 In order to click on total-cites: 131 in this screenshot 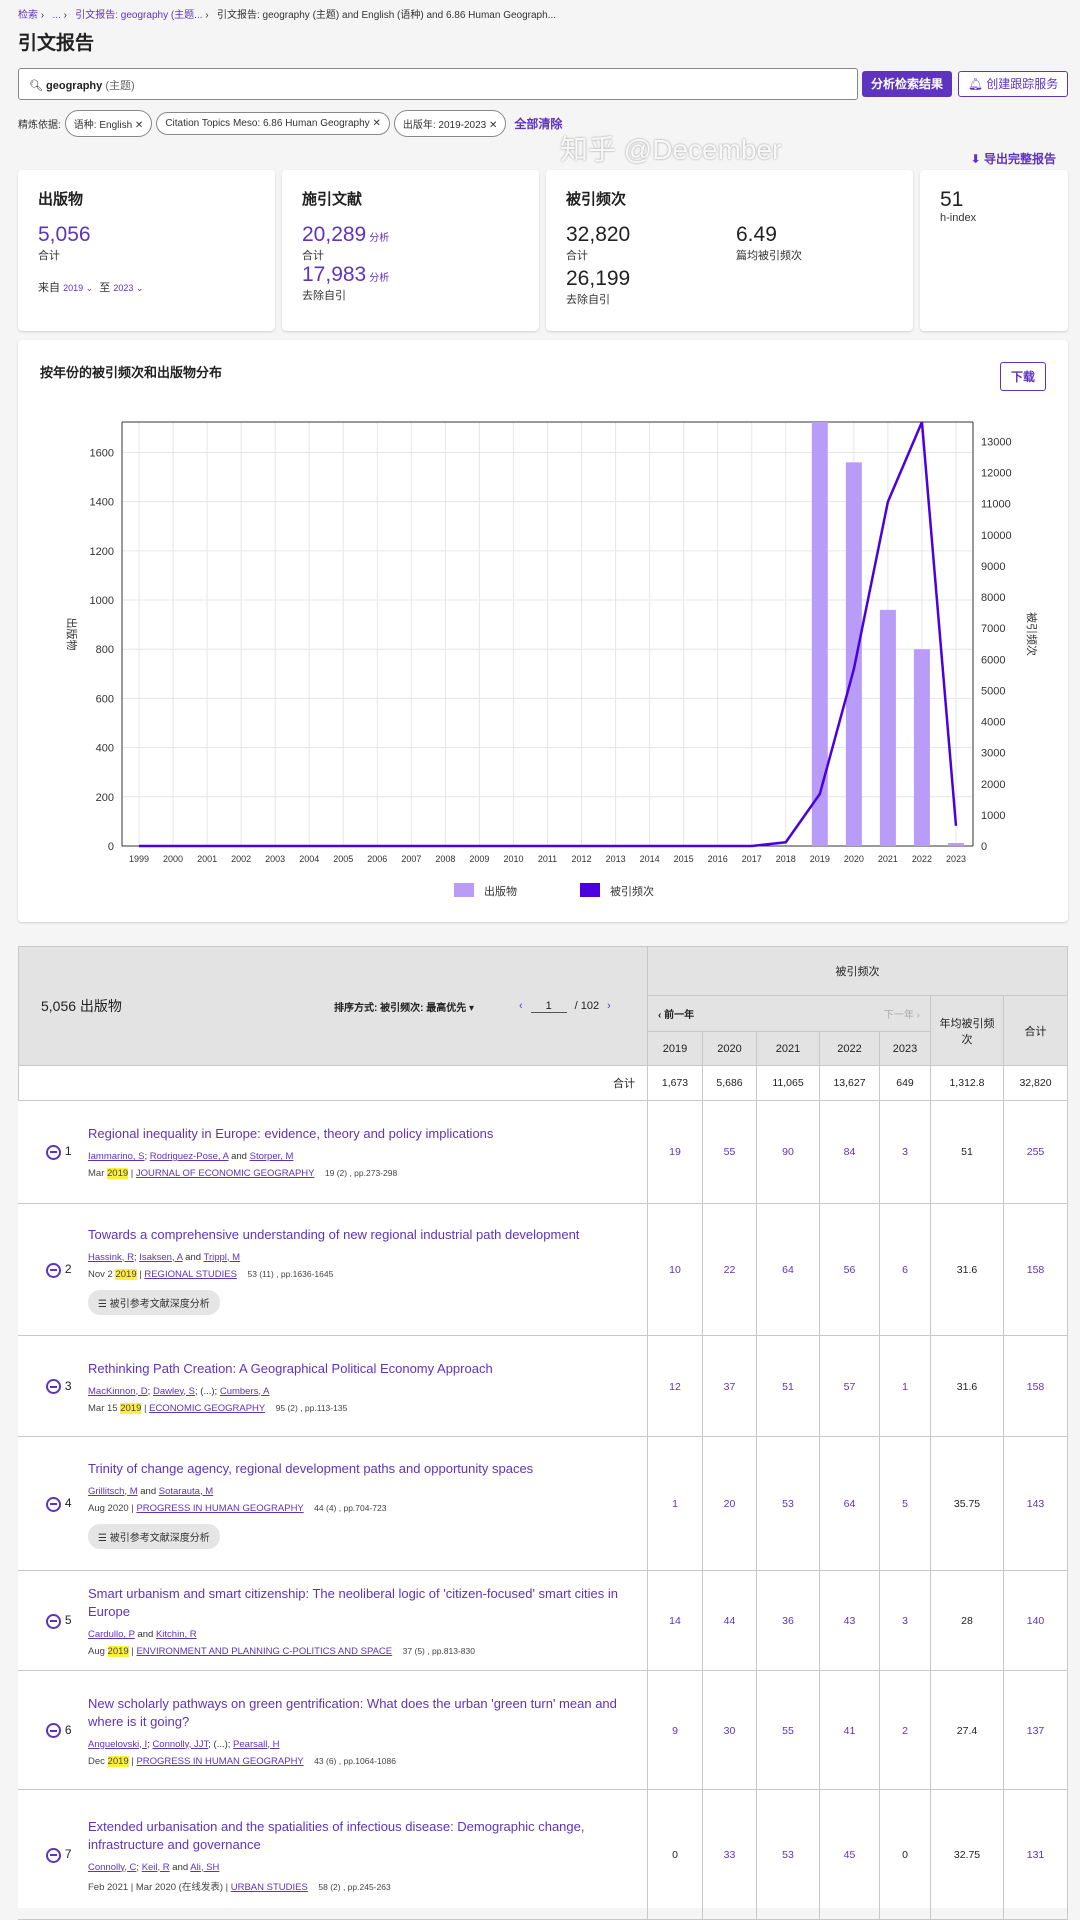, I will do `click(1035, 1855)`.